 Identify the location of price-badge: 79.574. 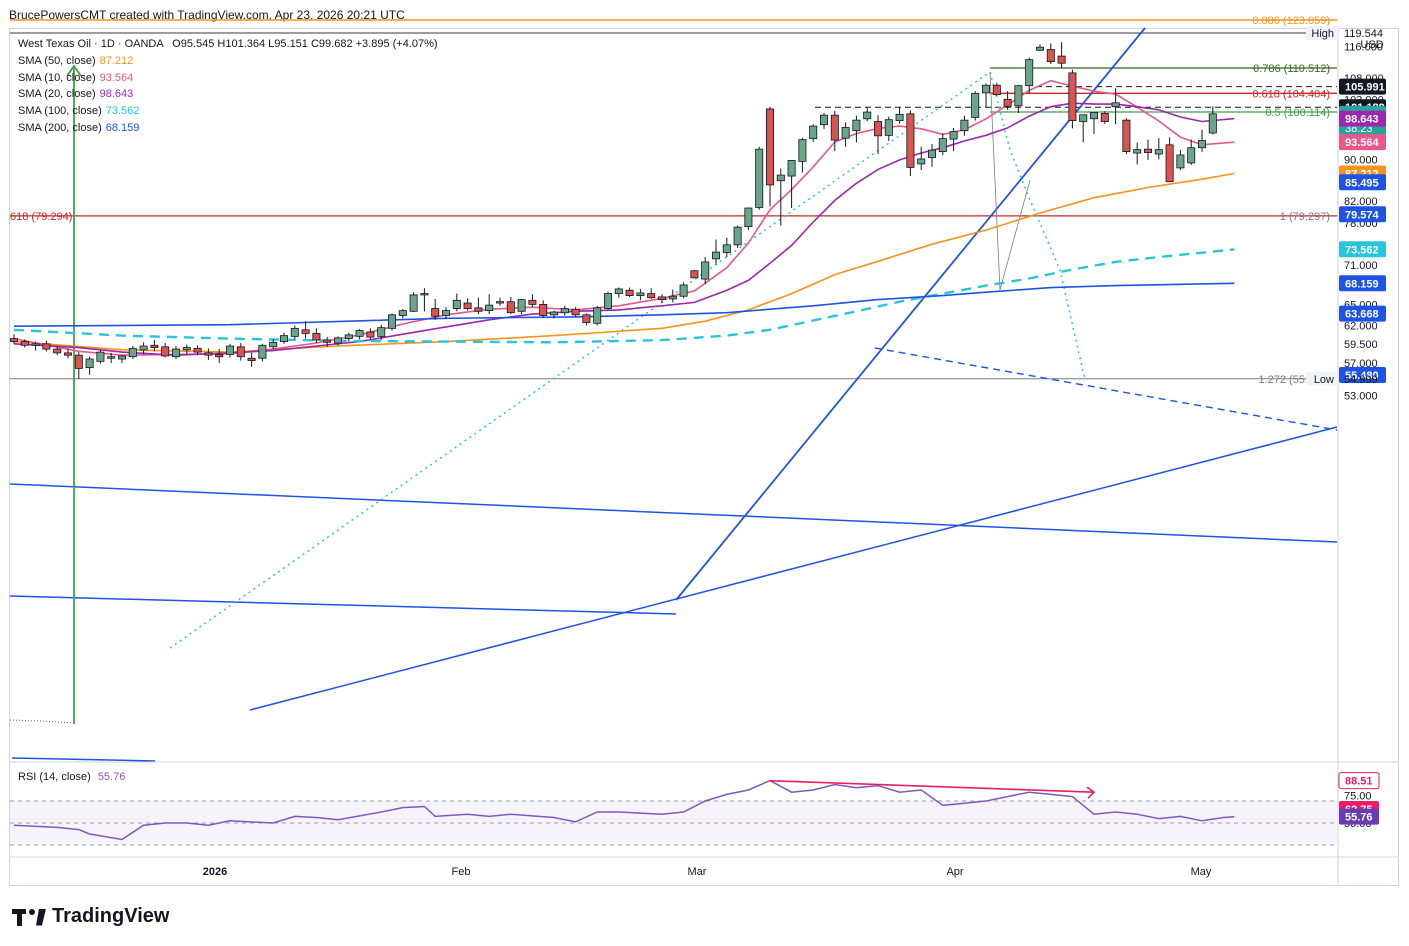
(1362, 214).